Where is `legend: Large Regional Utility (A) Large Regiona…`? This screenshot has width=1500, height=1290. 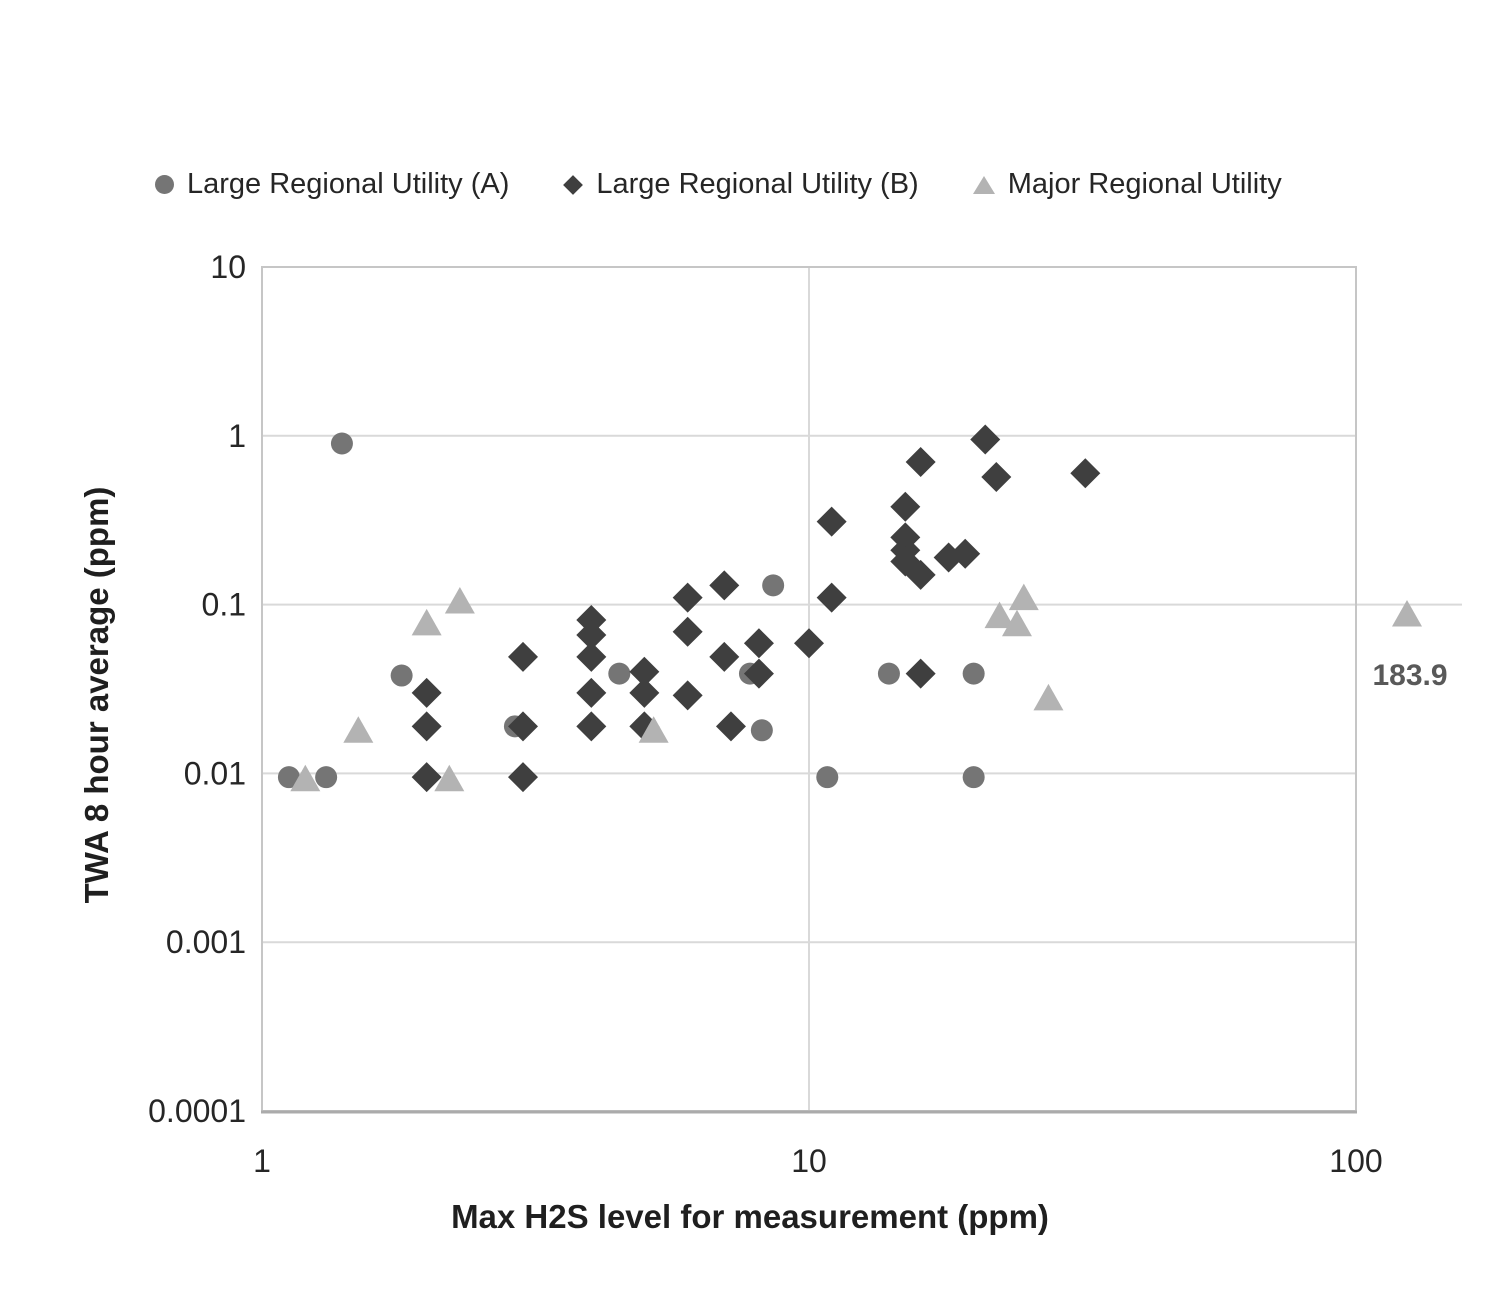
legend: Large Regional Utility (A) Large Regiona… is located at coordinates (718, 184).